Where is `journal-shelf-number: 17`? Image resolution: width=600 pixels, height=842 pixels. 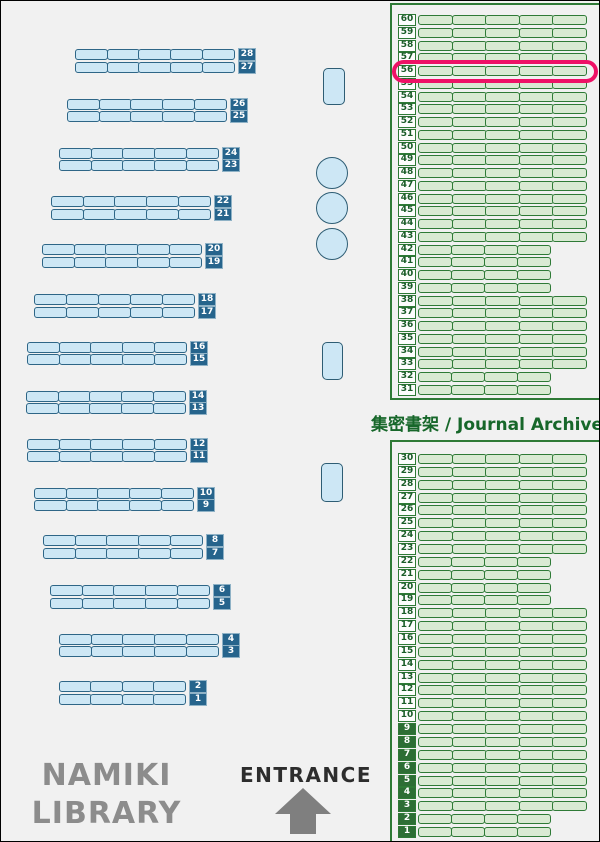
journal-shelf-number: 17 is located at coordinates (407, 626).